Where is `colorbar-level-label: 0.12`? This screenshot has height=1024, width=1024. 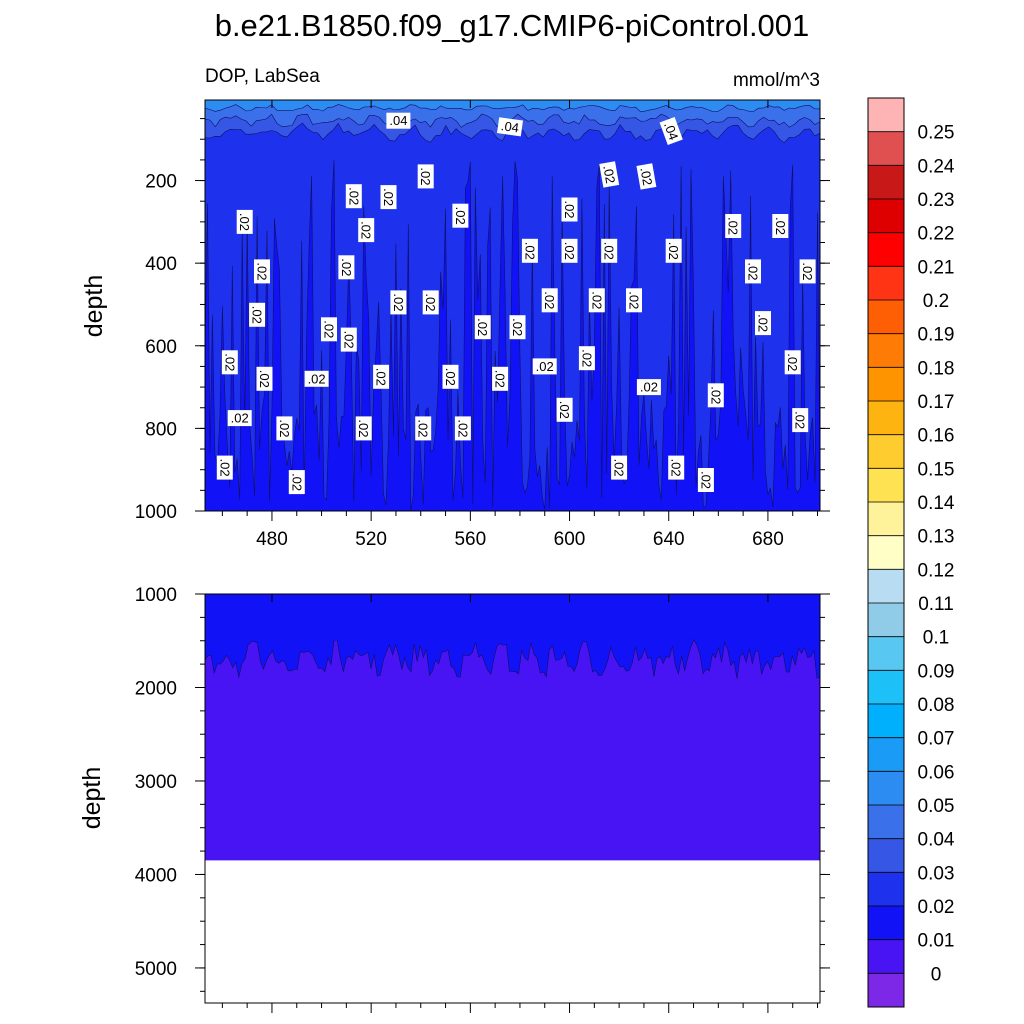 colorbar-level-label: 0.12 is located at coordinates (936, 570).